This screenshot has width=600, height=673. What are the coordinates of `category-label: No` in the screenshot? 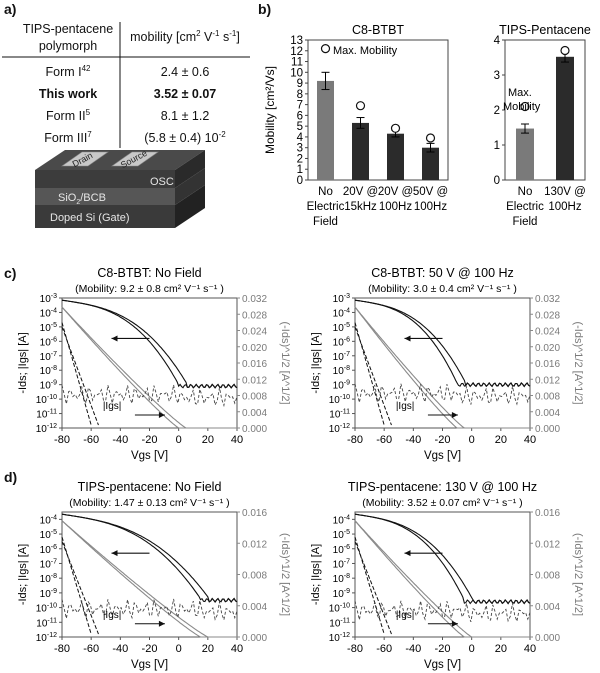 It's located at (525, 192).